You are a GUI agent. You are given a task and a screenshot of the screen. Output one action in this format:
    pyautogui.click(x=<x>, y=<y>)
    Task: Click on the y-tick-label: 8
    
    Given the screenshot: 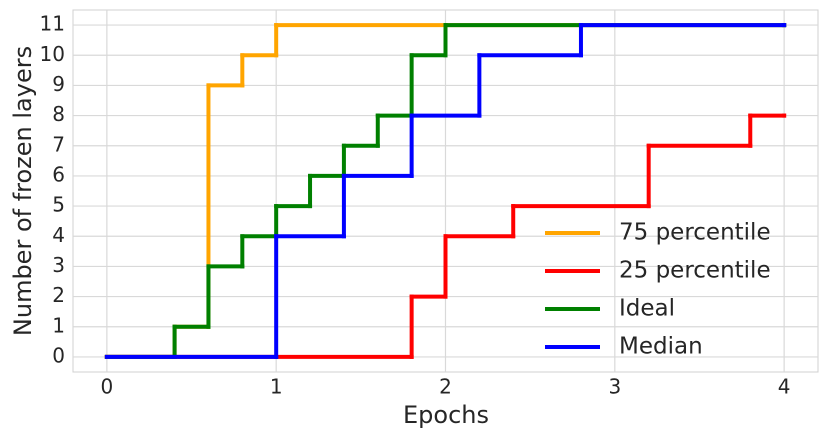 What is the action you would take?
    pyautogui.click(x=58, y=114)
    